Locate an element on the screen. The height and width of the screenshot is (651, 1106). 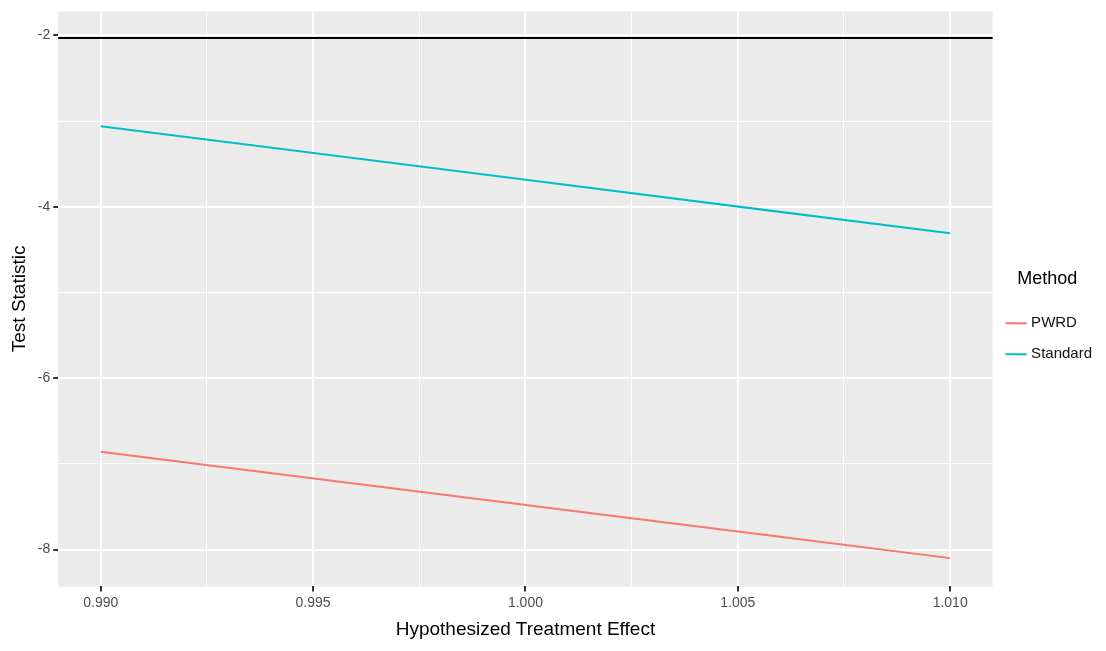
legend-label: Standard is located at coordinates (1062, 353).